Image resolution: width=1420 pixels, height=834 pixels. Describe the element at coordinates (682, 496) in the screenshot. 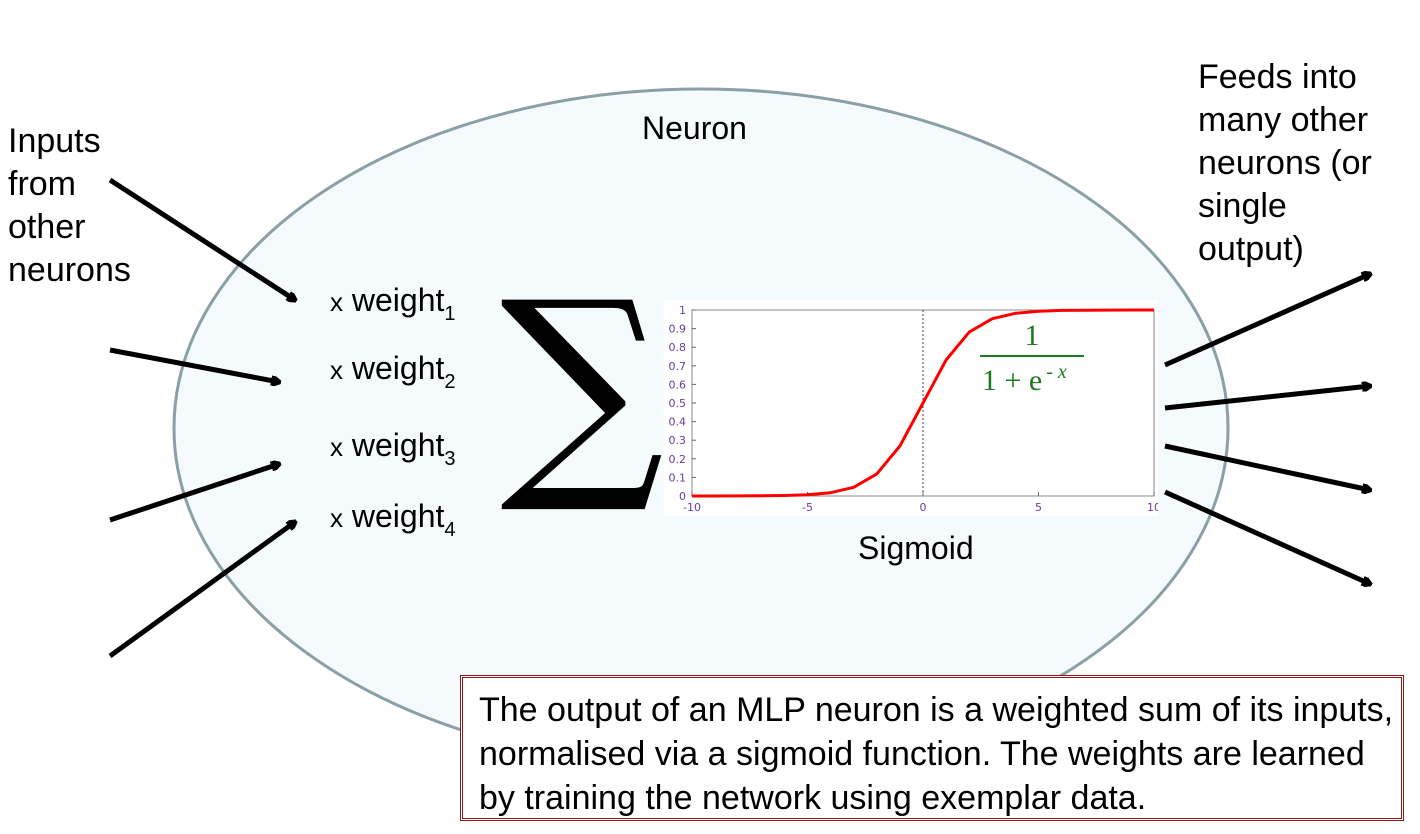

I see `y-tick-label: 0` at that location.